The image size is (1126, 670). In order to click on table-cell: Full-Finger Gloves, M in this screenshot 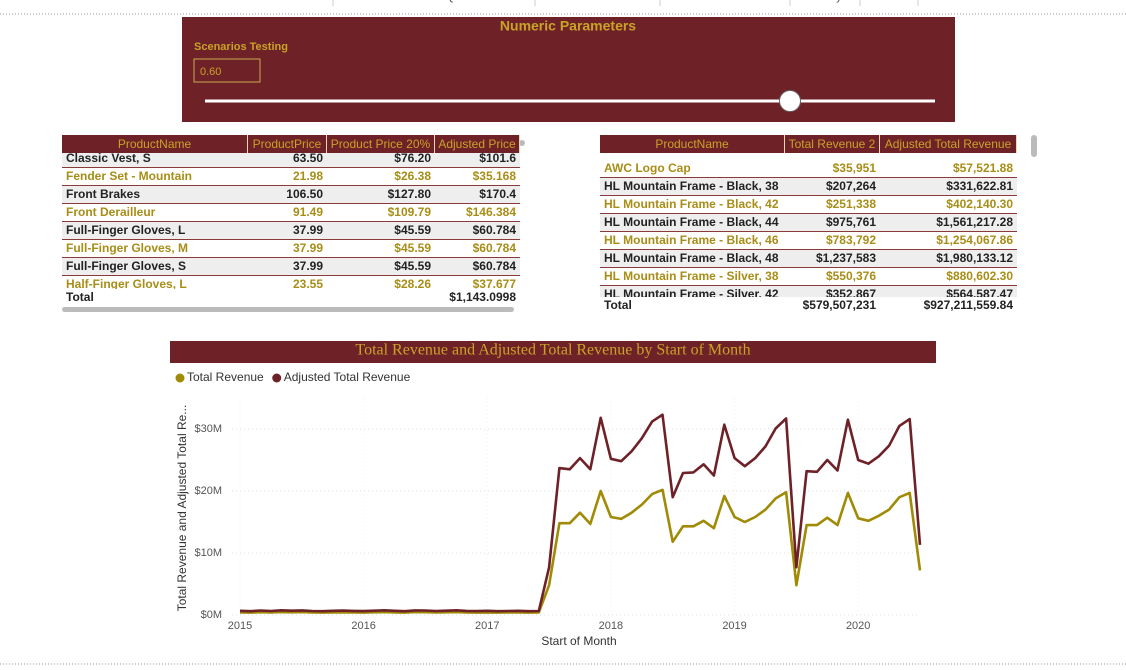, I will do `click(127, 248)`.